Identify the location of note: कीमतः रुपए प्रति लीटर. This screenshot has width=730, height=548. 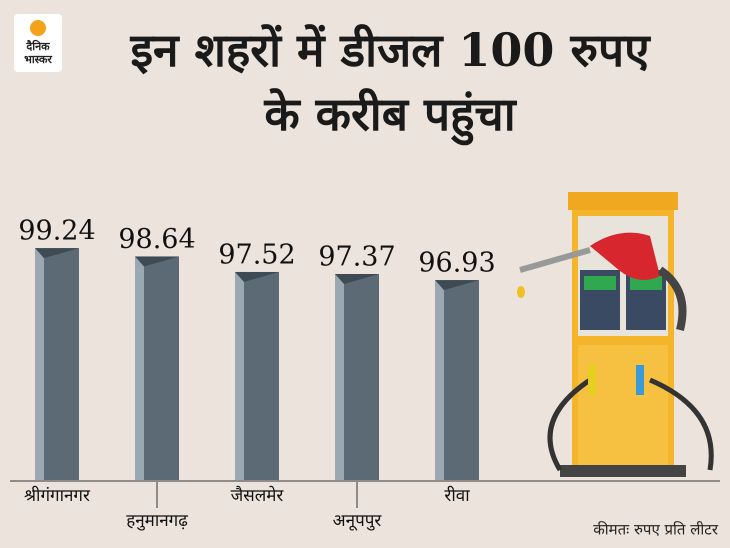
(656, 530).